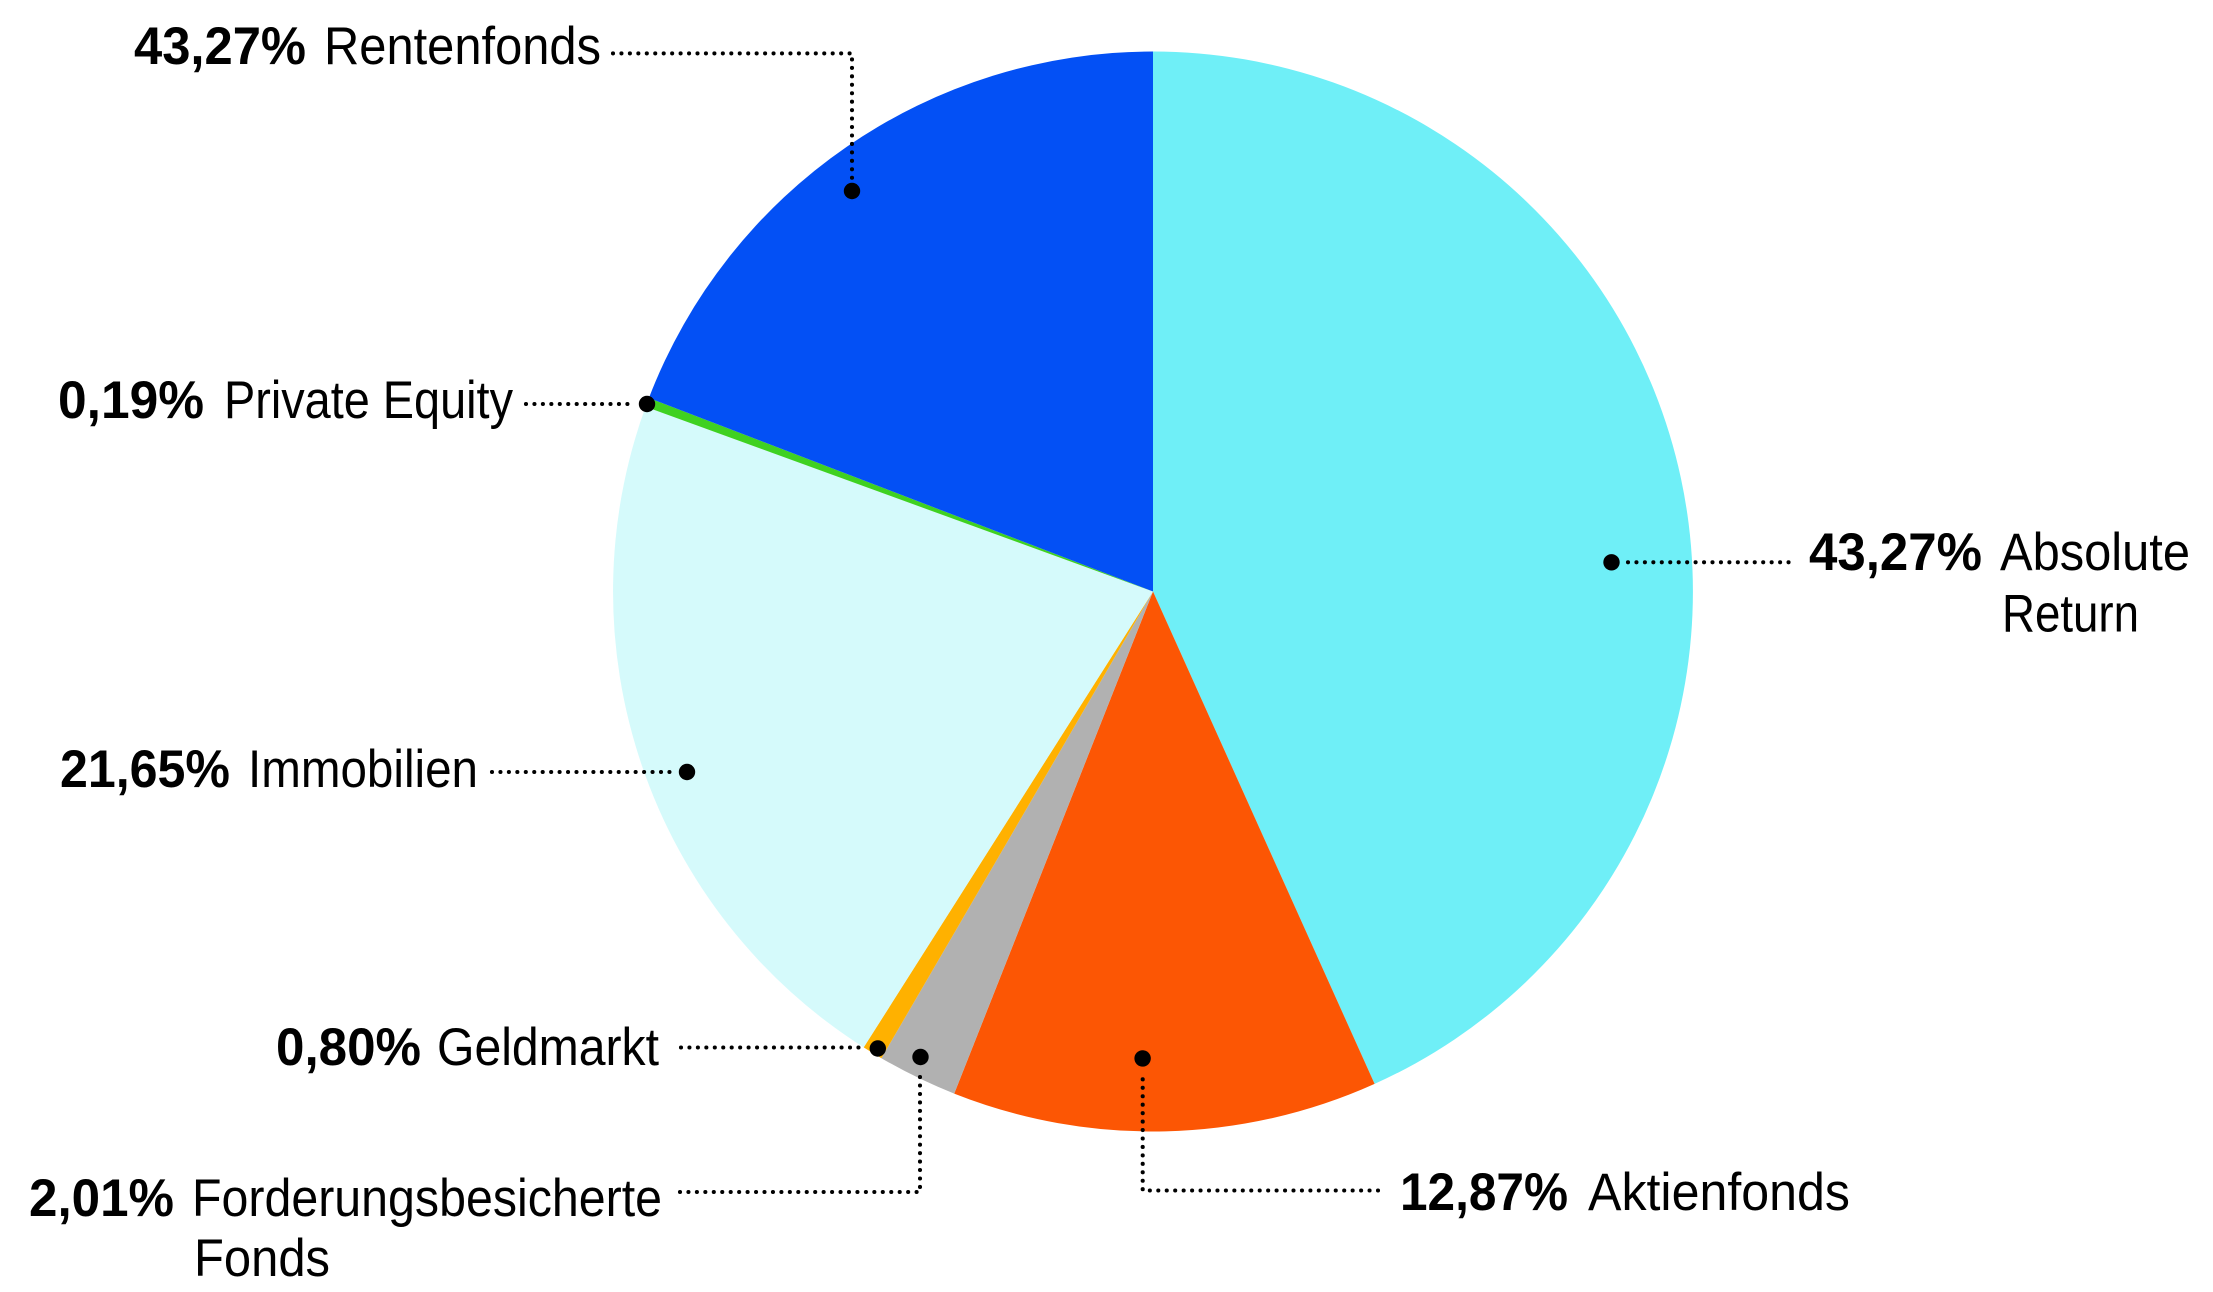 The image size is (2213, 1292). Describe the element at coordinates (1999, 552) in the screenshot. I see `svg-text:43,27%Absolute: 43,27% Absolute` at that location.